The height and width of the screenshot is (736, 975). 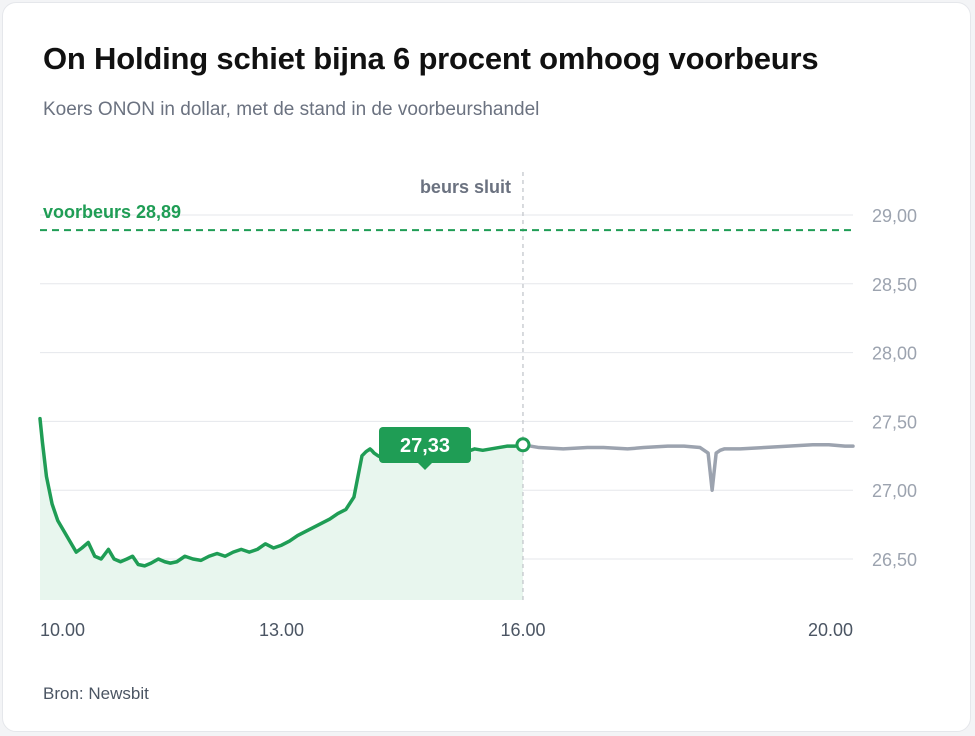 What do you see at coordinates (281, 630) in the screenshot?
I see `x-tick-label: 13.00` at bounding box center [281, 630].